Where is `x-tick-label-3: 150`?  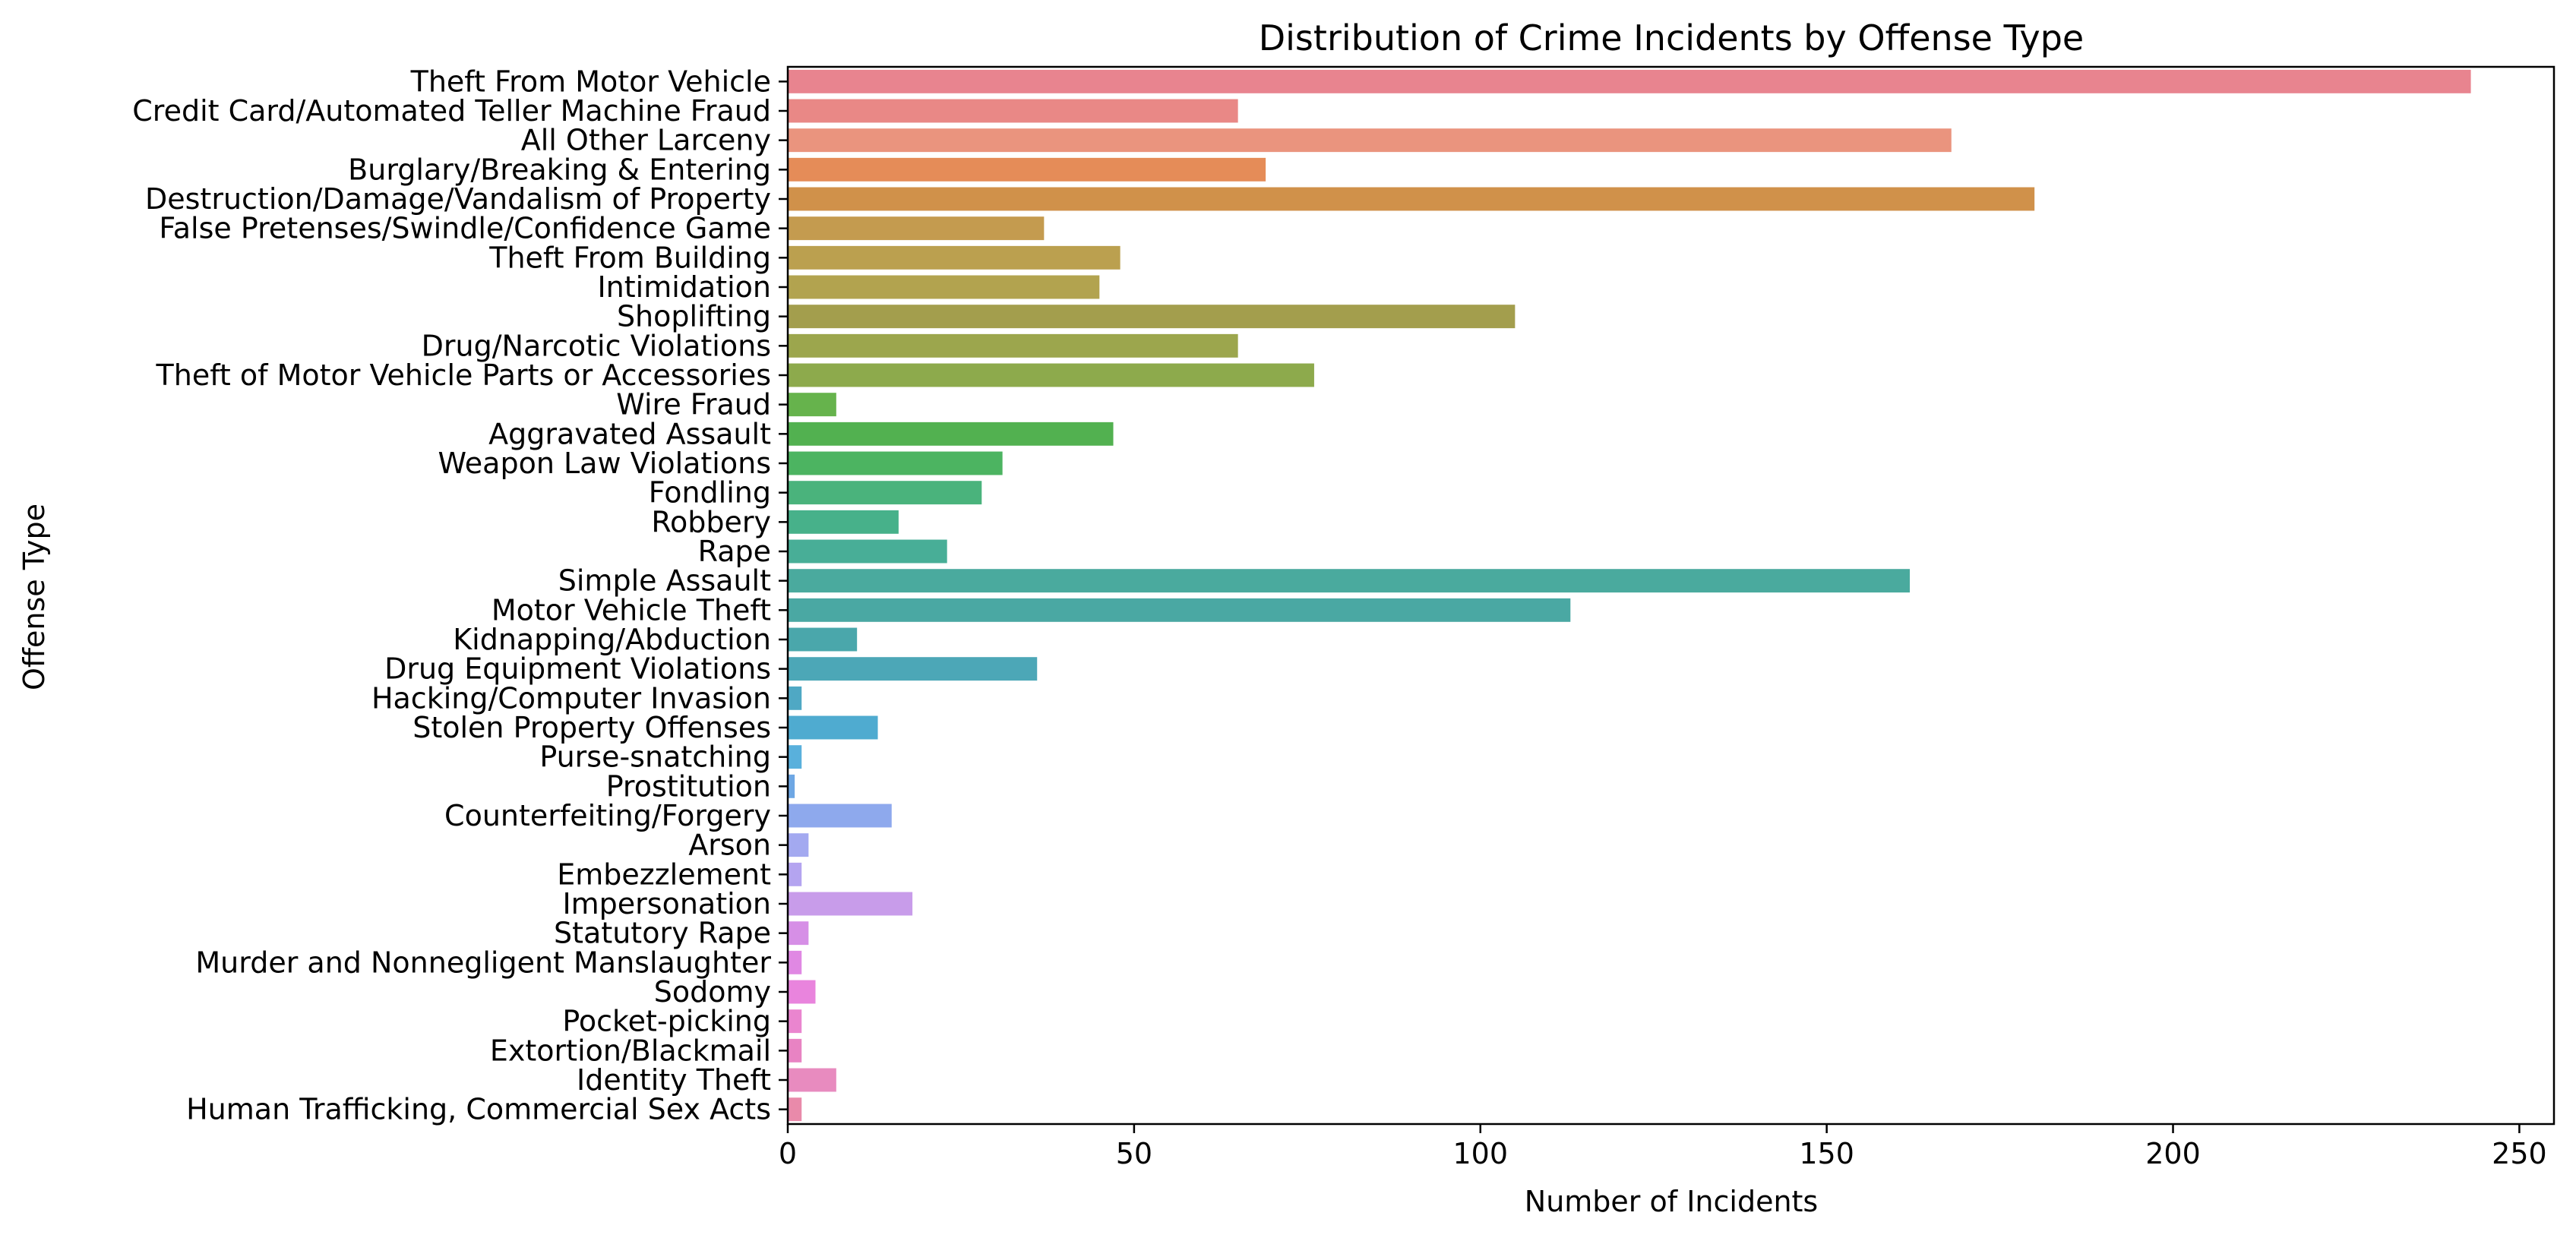 x-tick-label-3: 150 is located at coordinates (1826, 1153).